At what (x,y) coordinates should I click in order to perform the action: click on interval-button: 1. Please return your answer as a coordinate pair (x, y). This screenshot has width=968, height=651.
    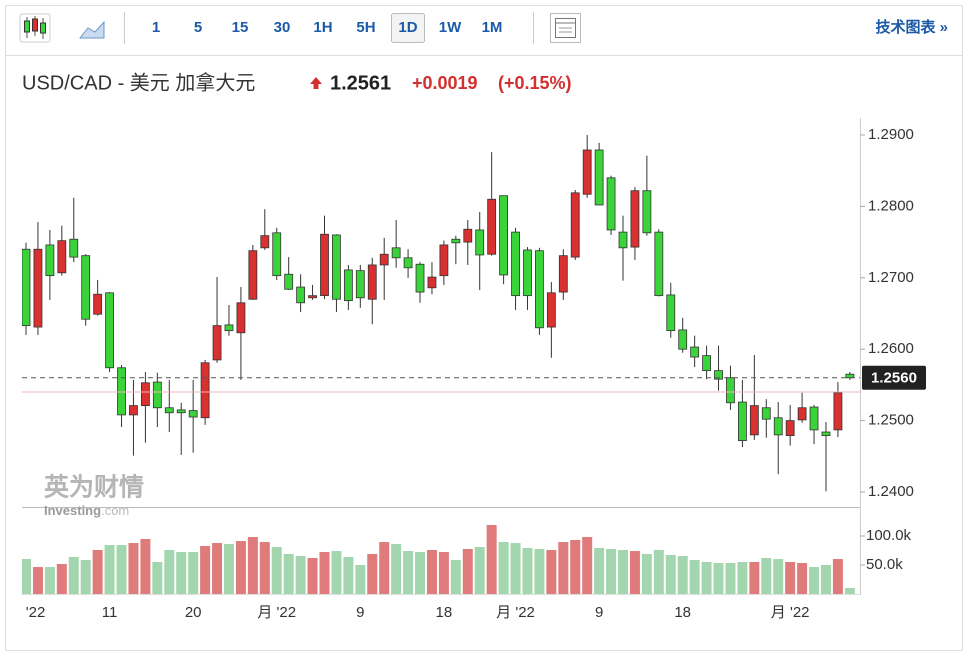
    Looking at the image, I should click on (156, 27).